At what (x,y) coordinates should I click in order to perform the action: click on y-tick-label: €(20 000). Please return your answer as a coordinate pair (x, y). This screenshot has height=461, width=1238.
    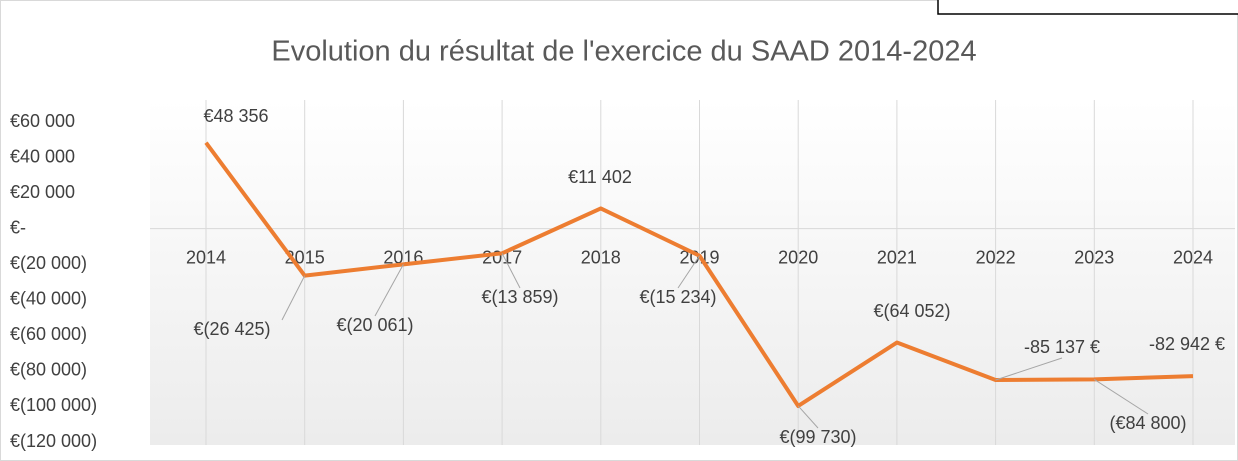
    Looking at the image, I should click on (48, 263).